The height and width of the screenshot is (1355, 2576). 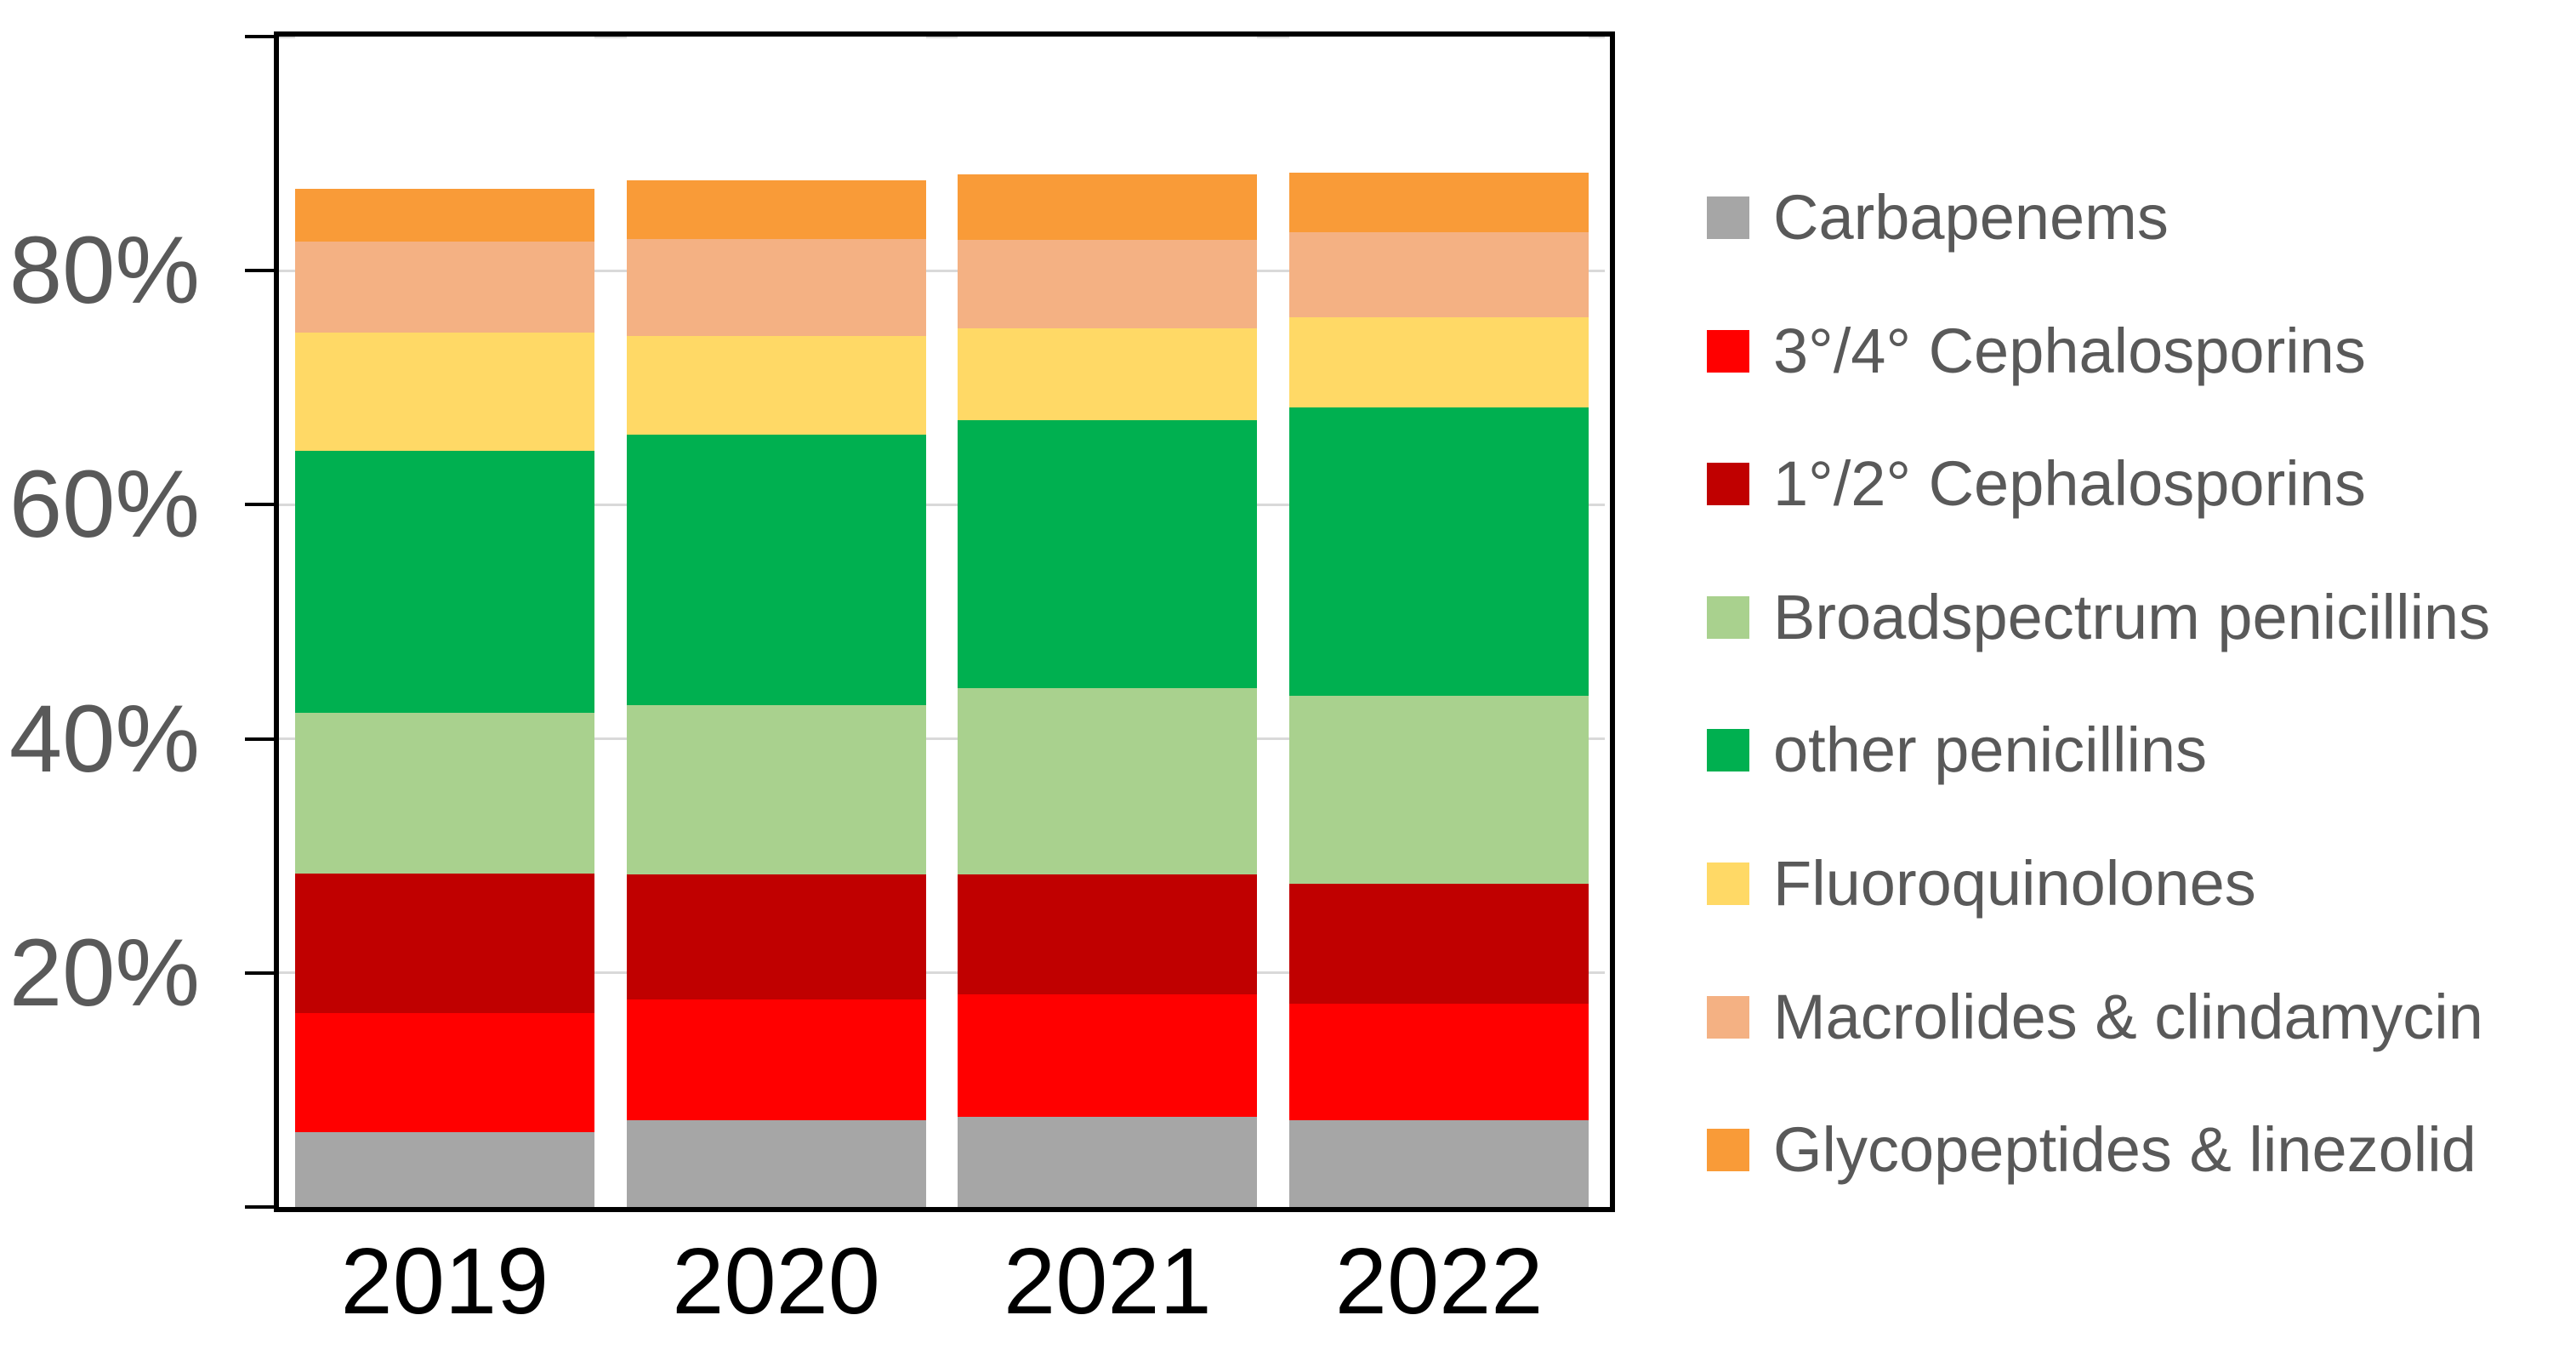 I want to click on legend-label-other-penicillins: other penicillins, so click(x=1990, y=750).